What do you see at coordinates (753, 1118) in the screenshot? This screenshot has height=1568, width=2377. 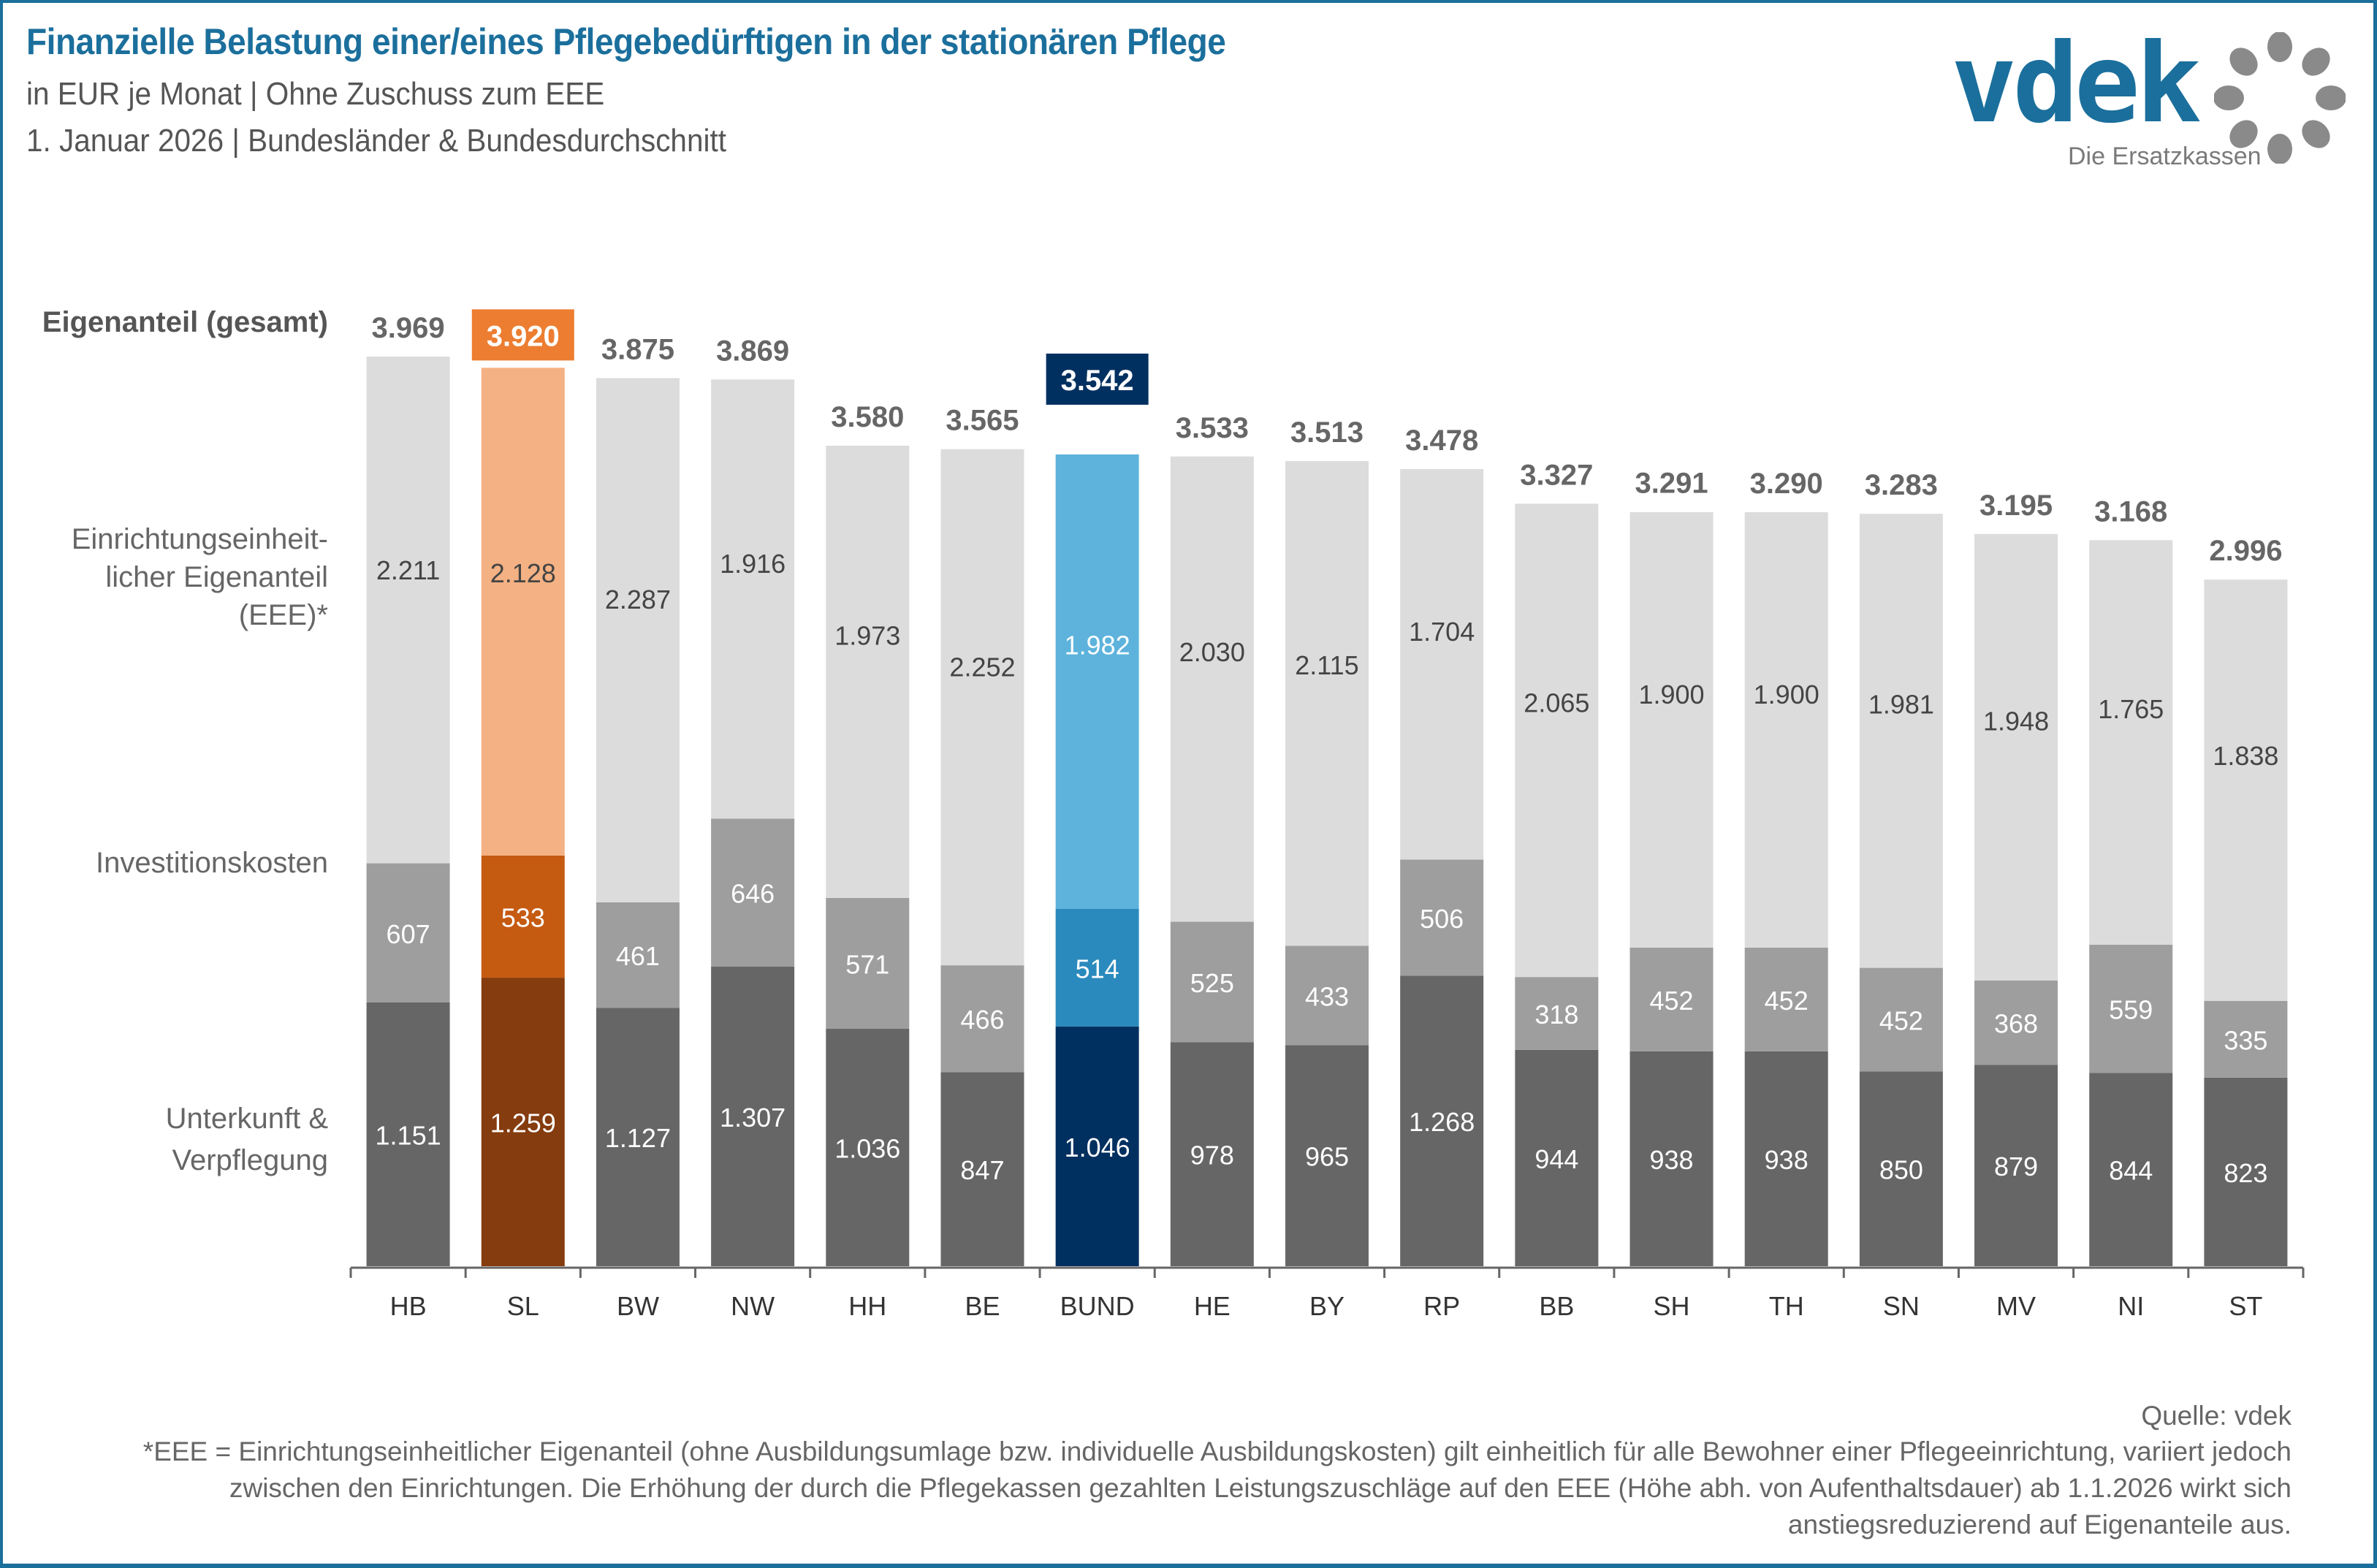 I see `data-label-uv-nw: 1.307` at bounding box center [753, 1118].